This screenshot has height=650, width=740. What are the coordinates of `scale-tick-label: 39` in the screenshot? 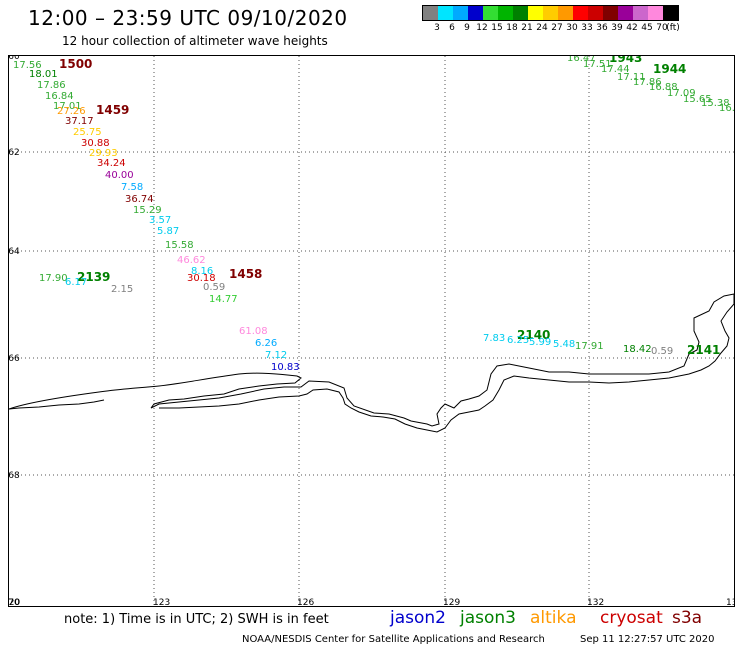 It's located at (617, 28).